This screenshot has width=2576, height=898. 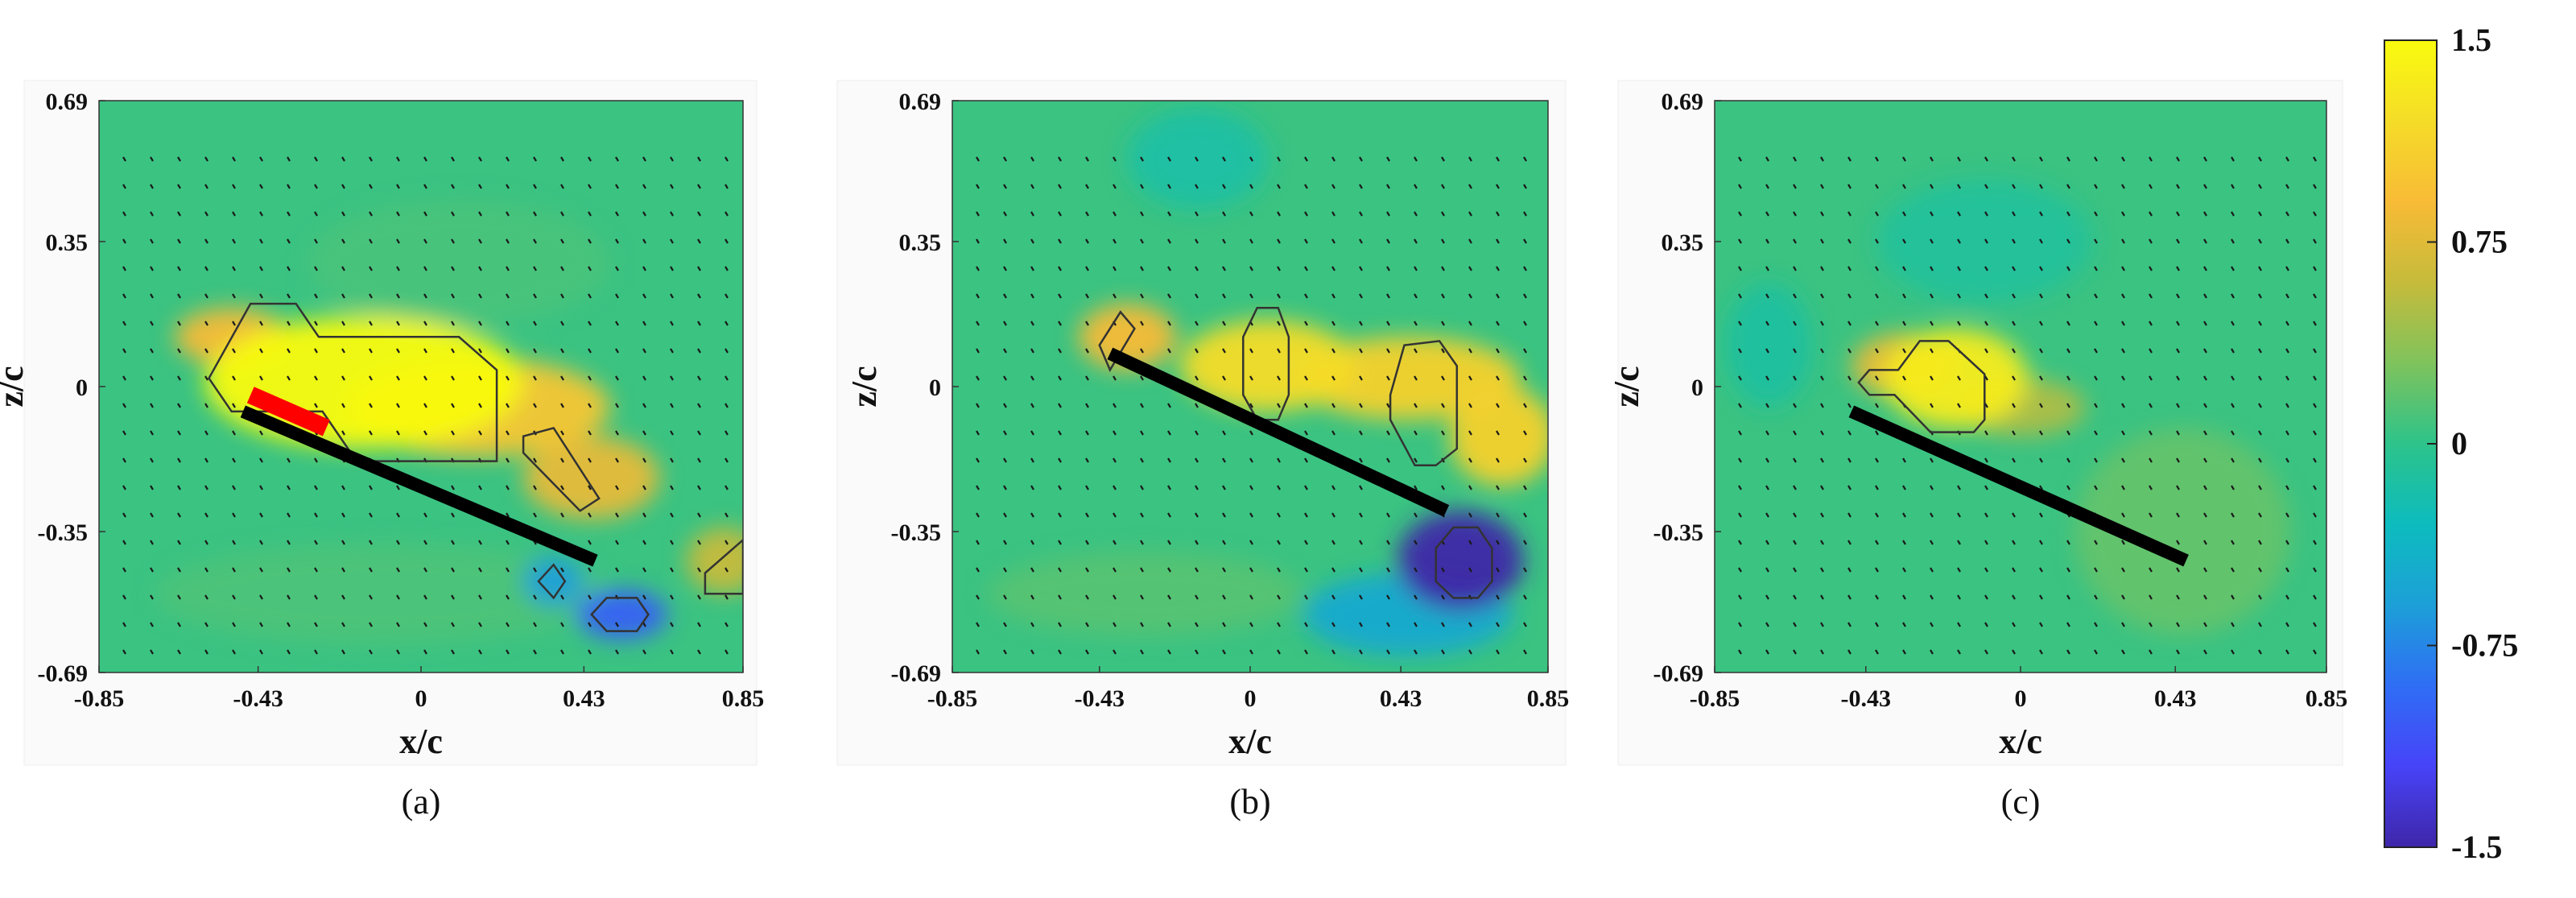 What do you see at coordinates (920, 102) in the screenshot?
I see `y-tick-label: 0.69` at bounding box center [920, 102].